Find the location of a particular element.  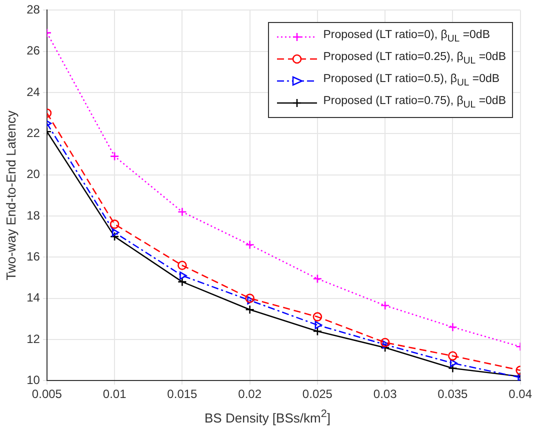

x-tick-label: 0.035 is located at coordinates (453, 394).